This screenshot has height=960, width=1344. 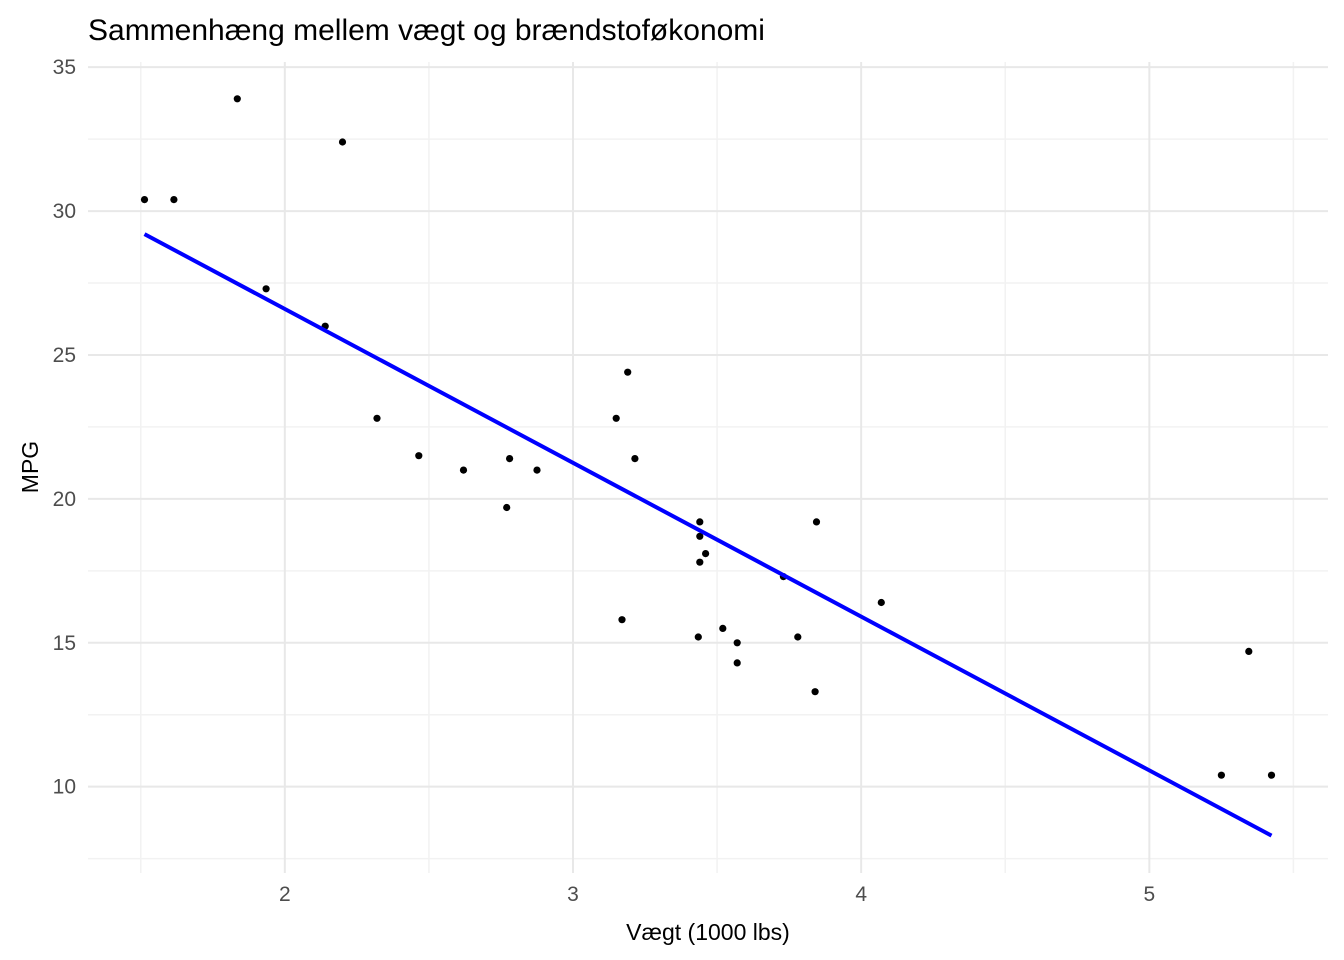 What do you see at coordinates (64, 355) in the screenshot?
I see `y-tick-label: 25` at bounding box center [64, 355].